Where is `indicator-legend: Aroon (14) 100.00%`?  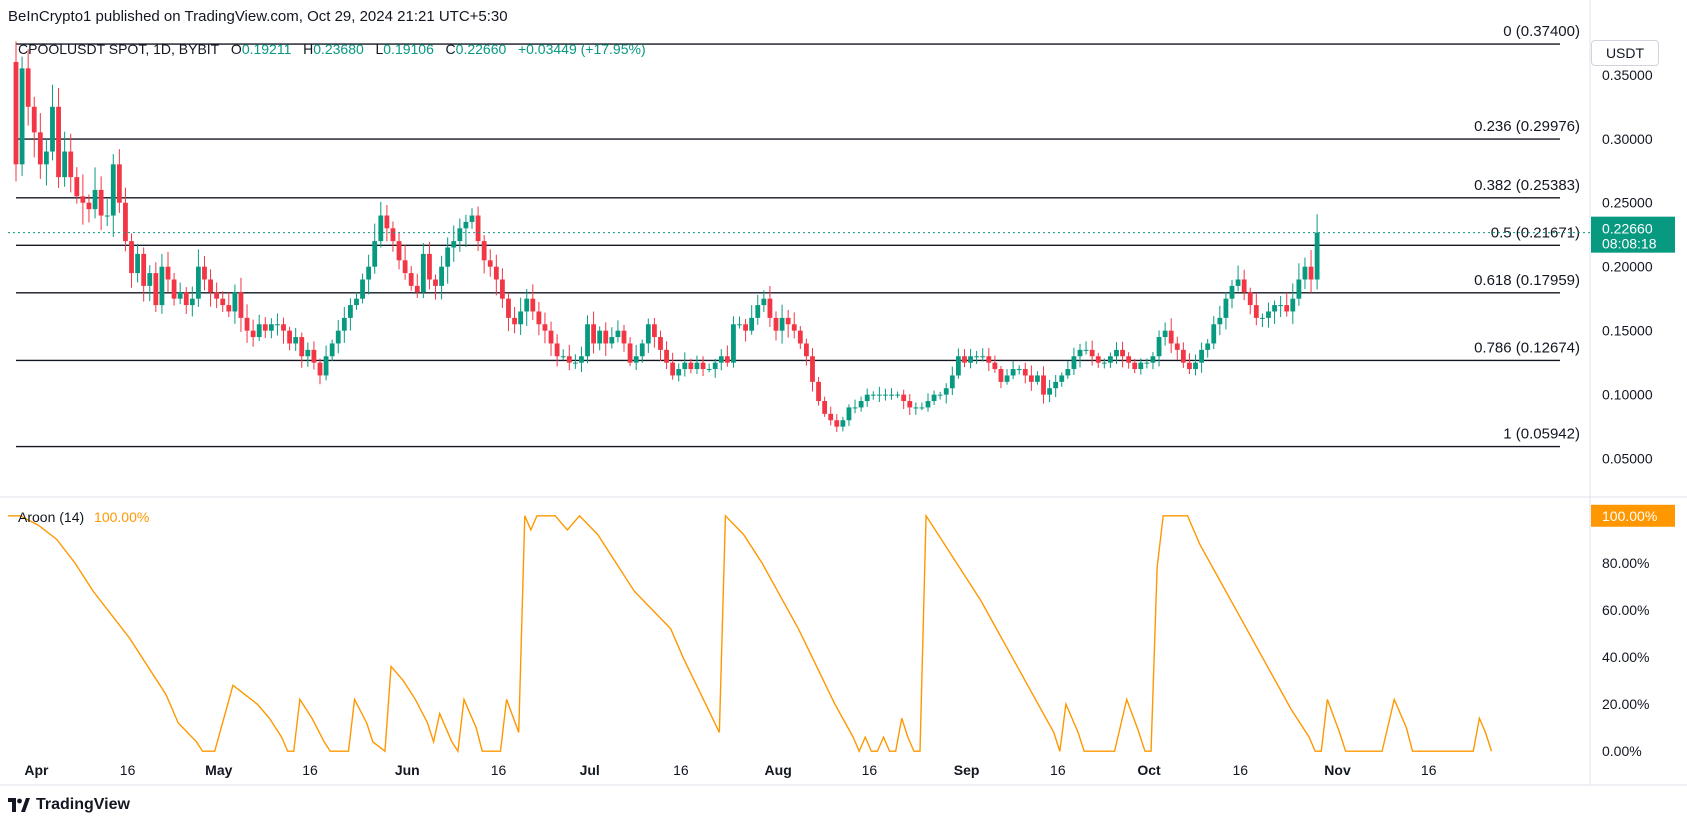 indicator-legend: Aroon (14) 100.00% is located at coordinates (83, 517).